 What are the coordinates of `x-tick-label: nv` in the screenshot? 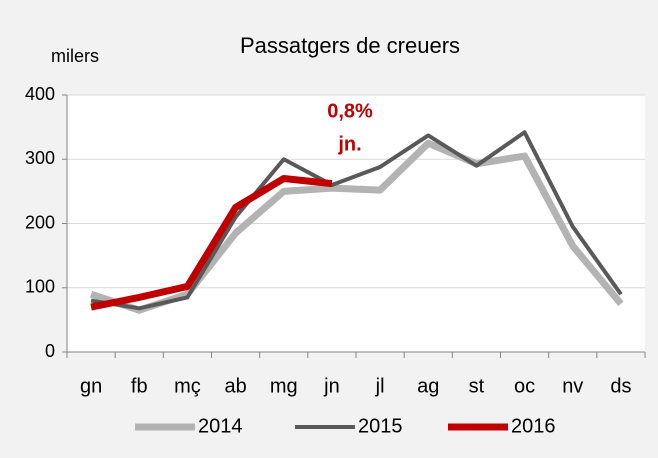 It's located at (572, 386).